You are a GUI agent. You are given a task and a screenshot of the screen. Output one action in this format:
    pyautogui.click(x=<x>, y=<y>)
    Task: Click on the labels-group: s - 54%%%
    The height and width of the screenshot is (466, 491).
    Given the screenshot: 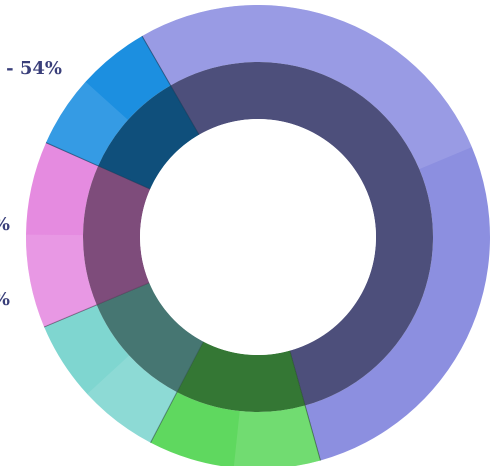 What is the action you would take?
    pyautogui.click(x=31, y=184)
    